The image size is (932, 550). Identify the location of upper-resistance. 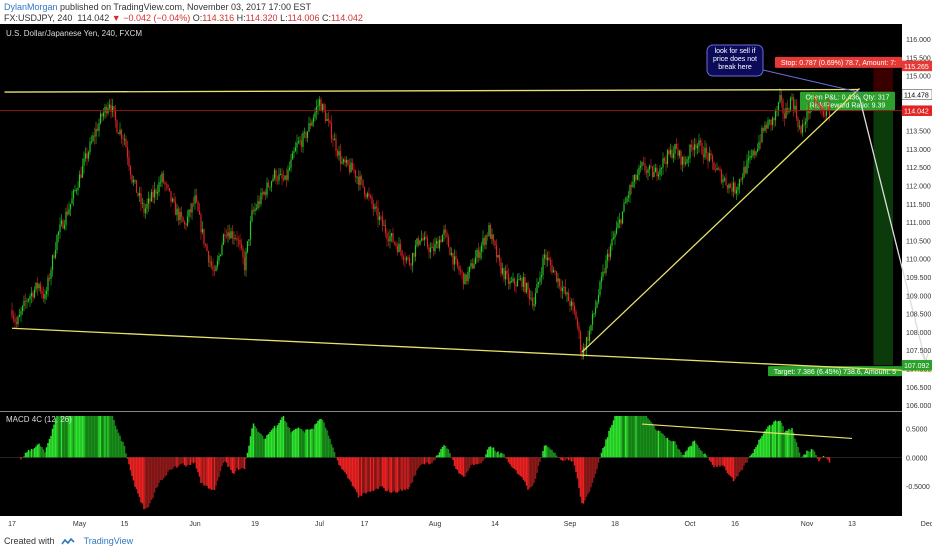
(432, 90).